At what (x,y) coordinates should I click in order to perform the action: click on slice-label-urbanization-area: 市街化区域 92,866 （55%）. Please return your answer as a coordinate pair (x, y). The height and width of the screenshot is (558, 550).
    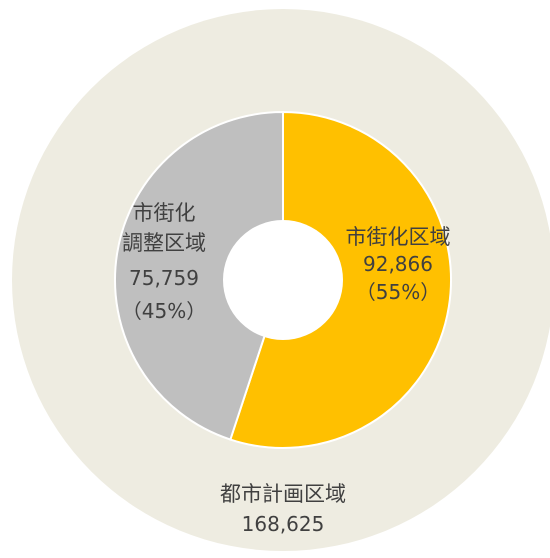
    Looking at the image, I should click on (398, 264).